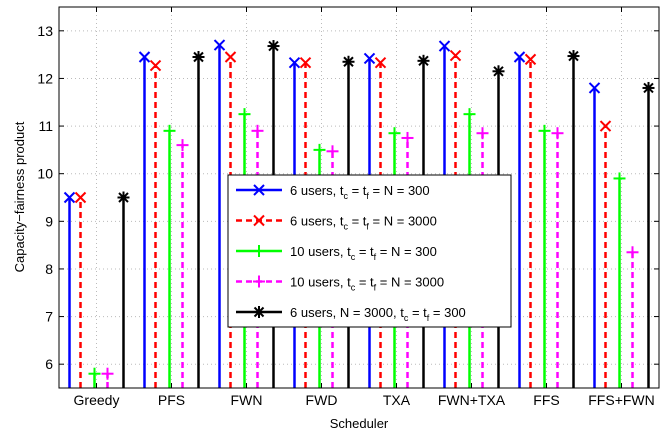 The image size is (668, 433). I want to click on y-tick-label: 13, so click(45, 31).